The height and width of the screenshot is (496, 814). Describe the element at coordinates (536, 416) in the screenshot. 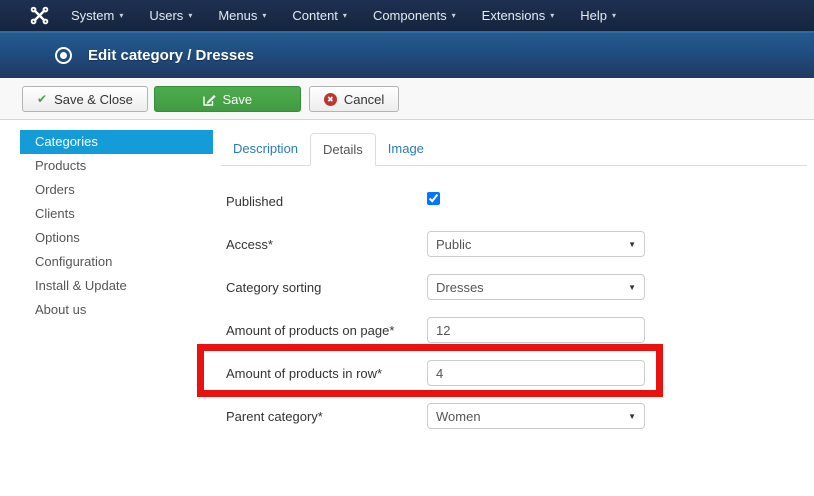

I see `parent-category-select: Women ▼` at that location.